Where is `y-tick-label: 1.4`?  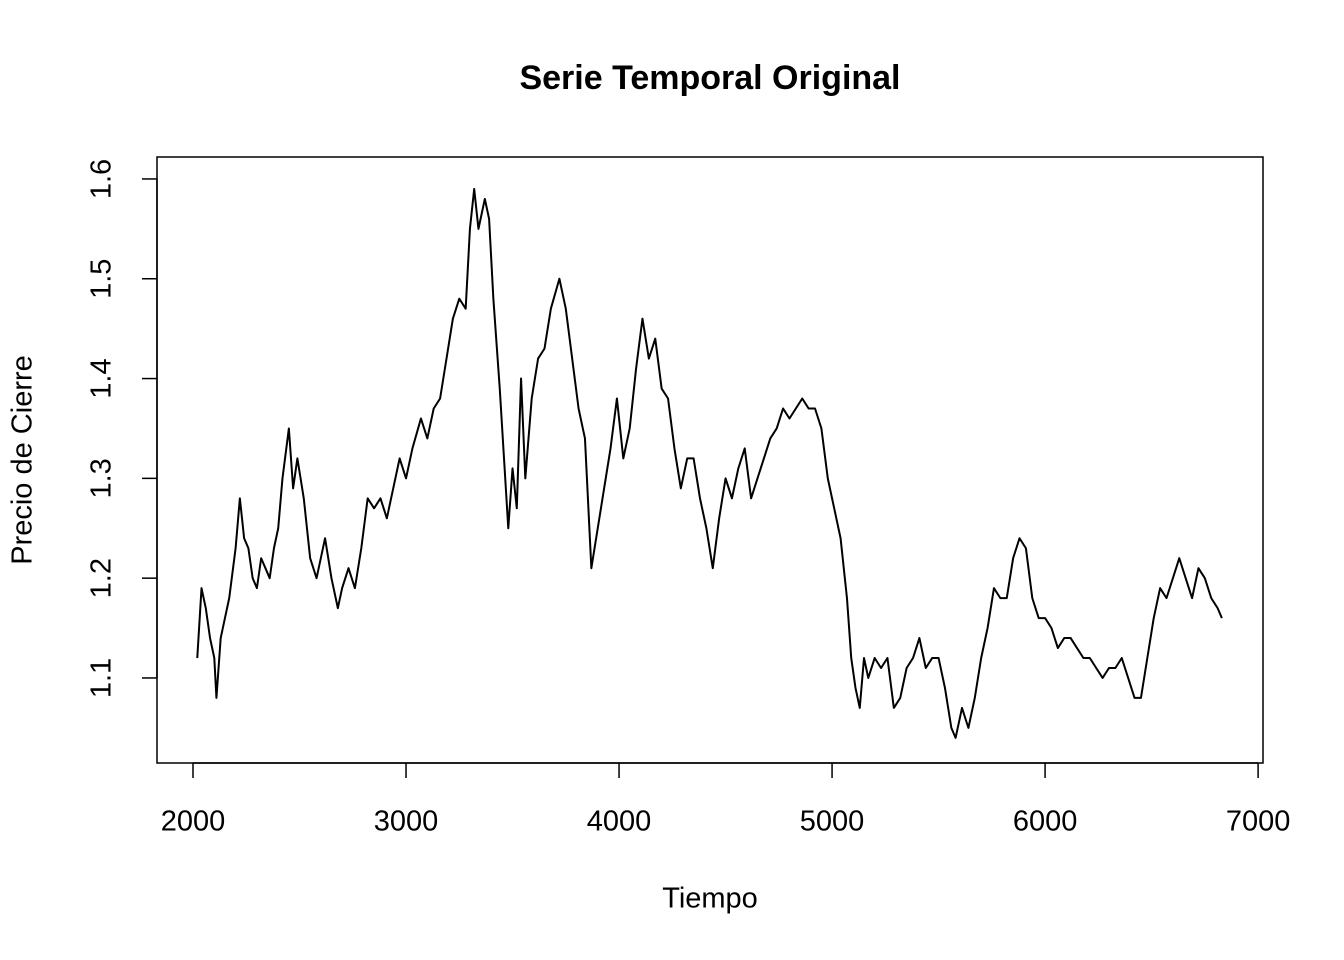 y-tick-label: 1.4 is located at coordinates (102, 378).